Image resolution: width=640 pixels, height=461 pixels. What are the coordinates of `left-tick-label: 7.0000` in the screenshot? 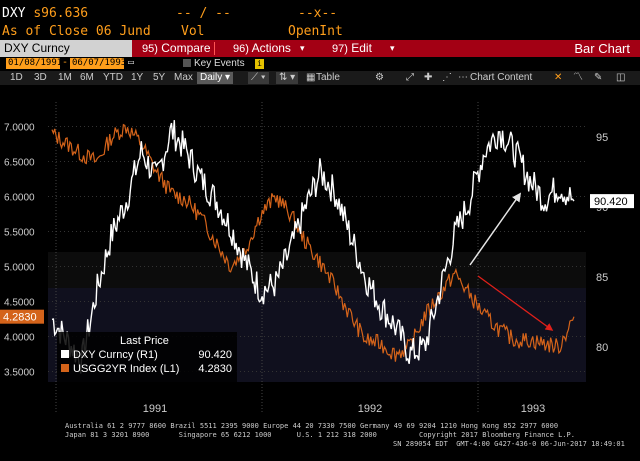 It's located at (19, 128).